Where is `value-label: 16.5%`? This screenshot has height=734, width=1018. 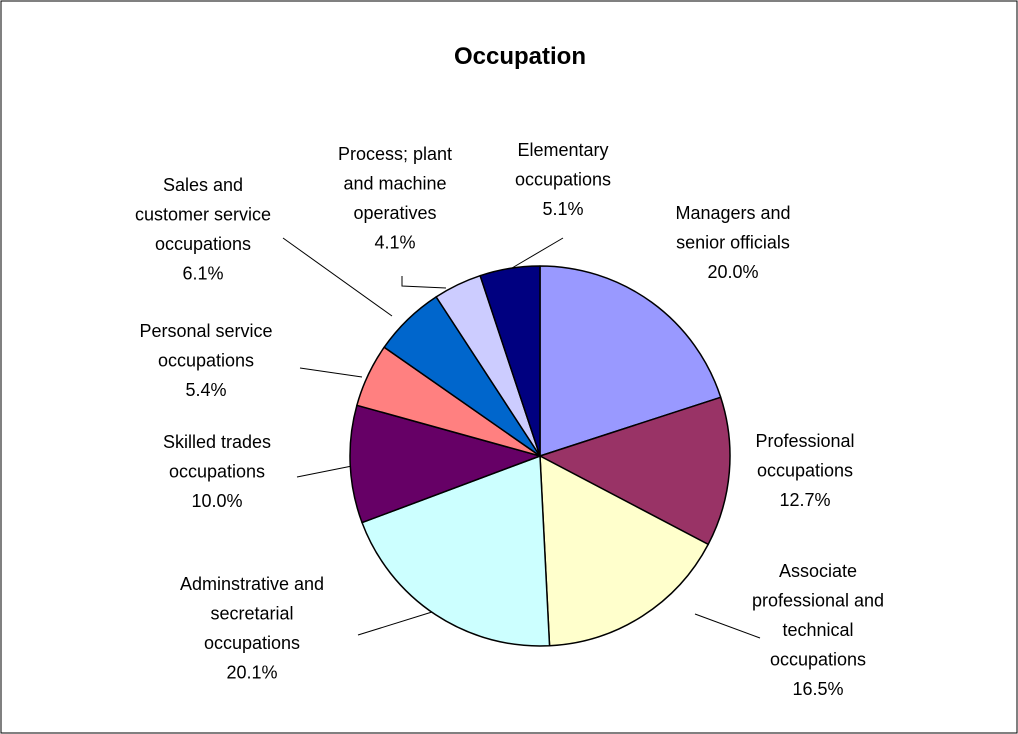
value-label: 16.5% is located at coordinates (817, 689).